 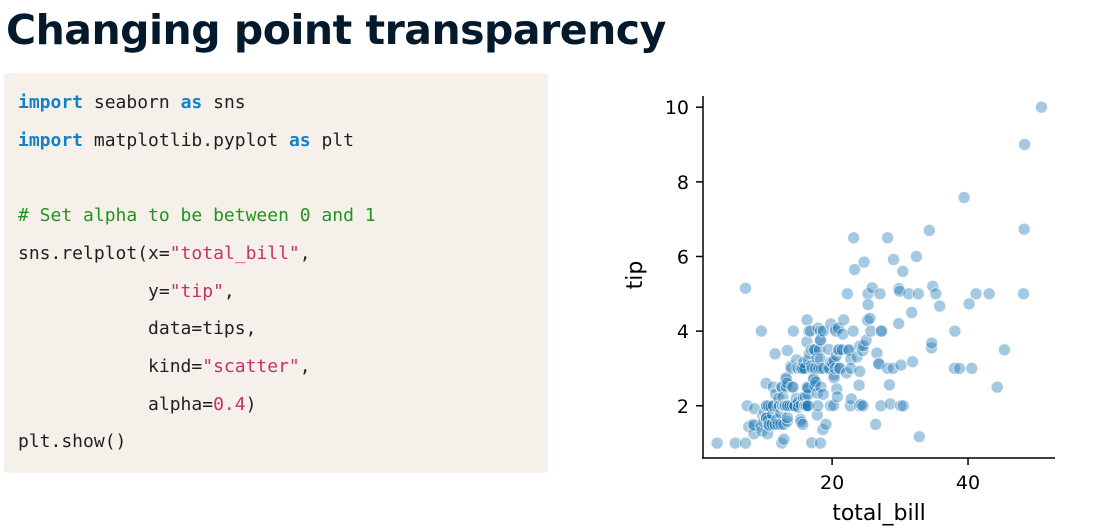 I want to click on code-text: ), so click(x=251, y=404).